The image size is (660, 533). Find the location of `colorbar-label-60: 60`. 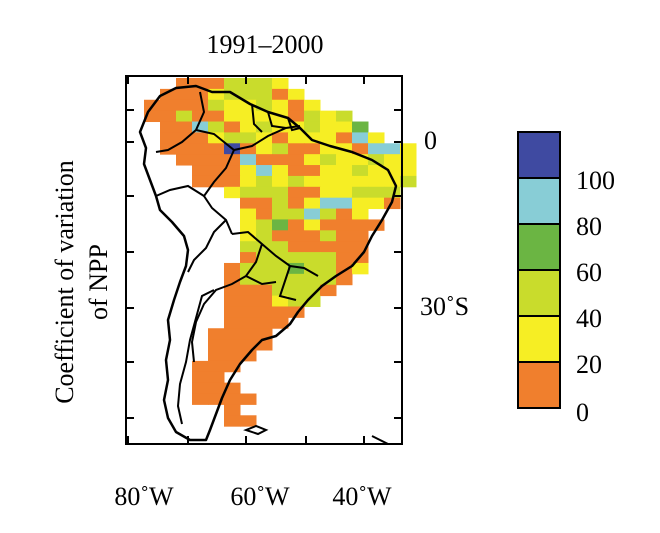

colorbar-label-60: 60 is located at coordinates (589, 272).